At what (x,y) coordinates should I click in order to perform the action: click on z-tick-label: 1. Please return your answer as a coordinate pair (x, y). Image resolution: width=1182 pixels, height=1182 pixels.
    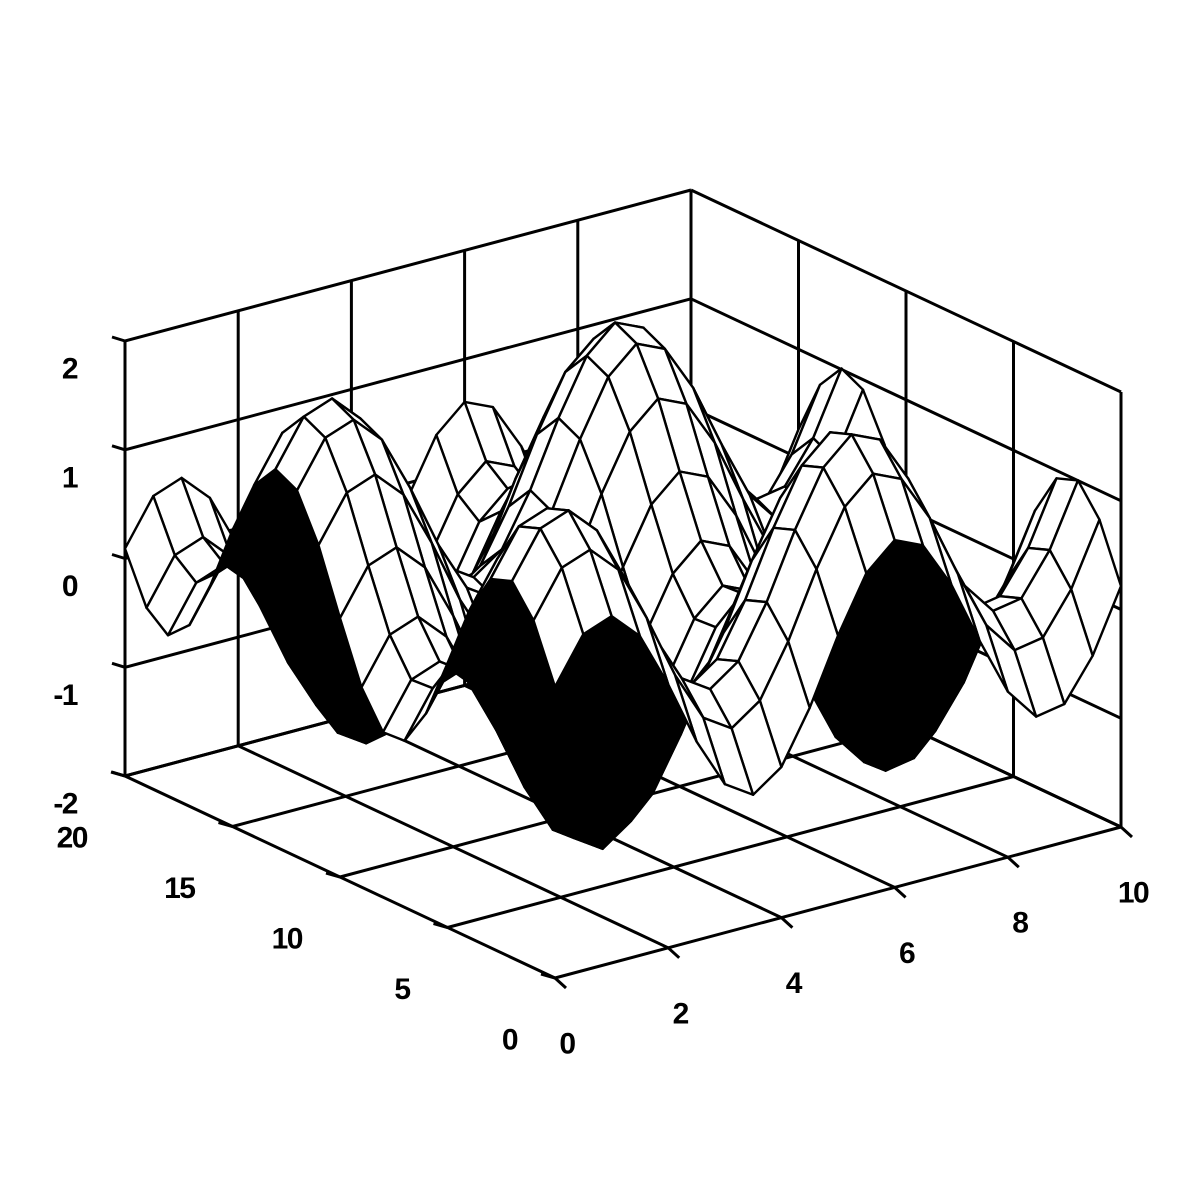
    Looking at the image, I should click on (70, 477).